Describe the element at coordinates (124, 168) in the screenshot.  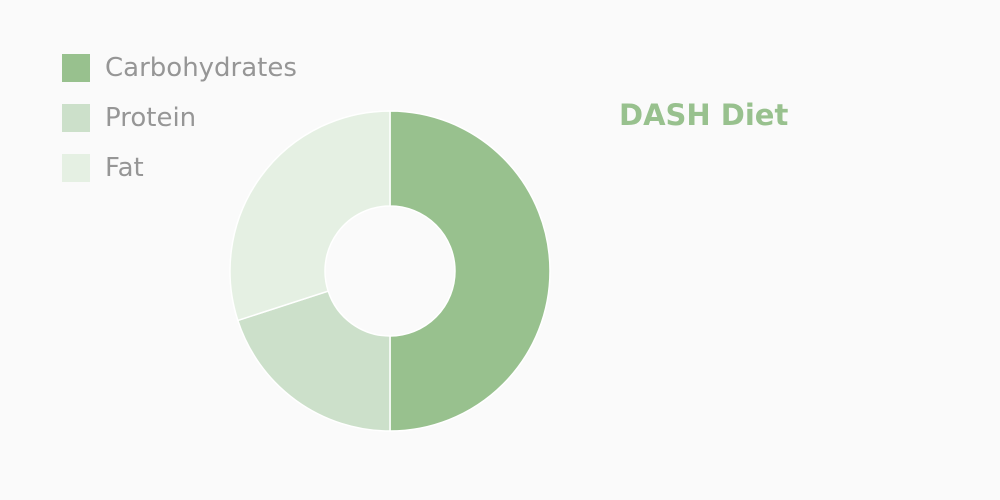
I see `legend-label-fat: Fat` at that location.